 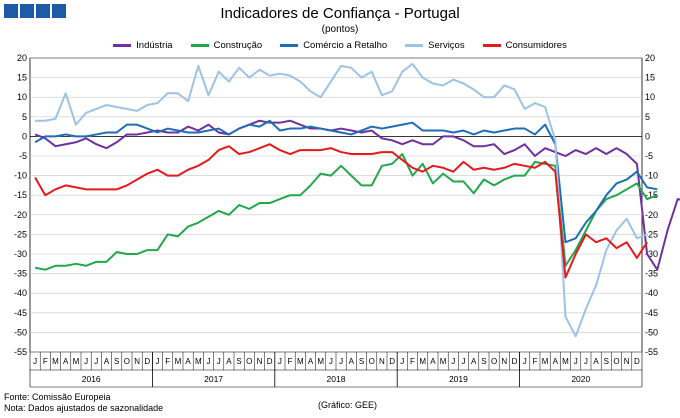 I want to click on y-tick-label-left: 5, so click(x=24, y=117).